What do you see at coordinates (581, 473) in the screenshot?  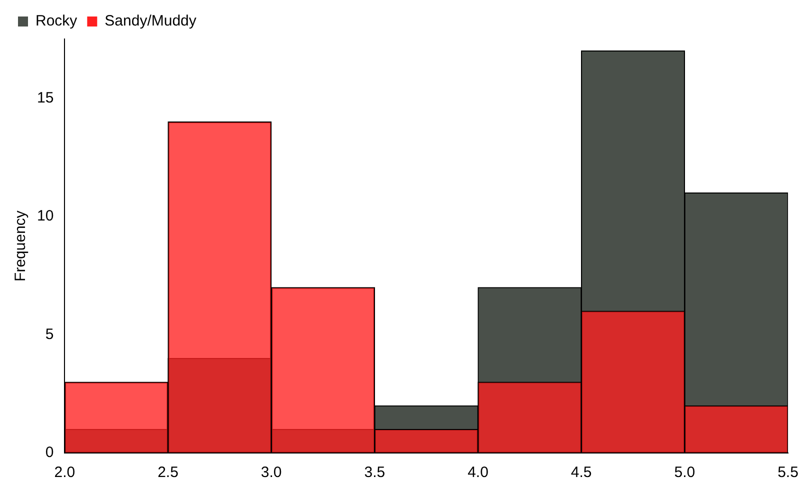 I see `x-tick-label: 4.5` at bounding box center [581, 473].